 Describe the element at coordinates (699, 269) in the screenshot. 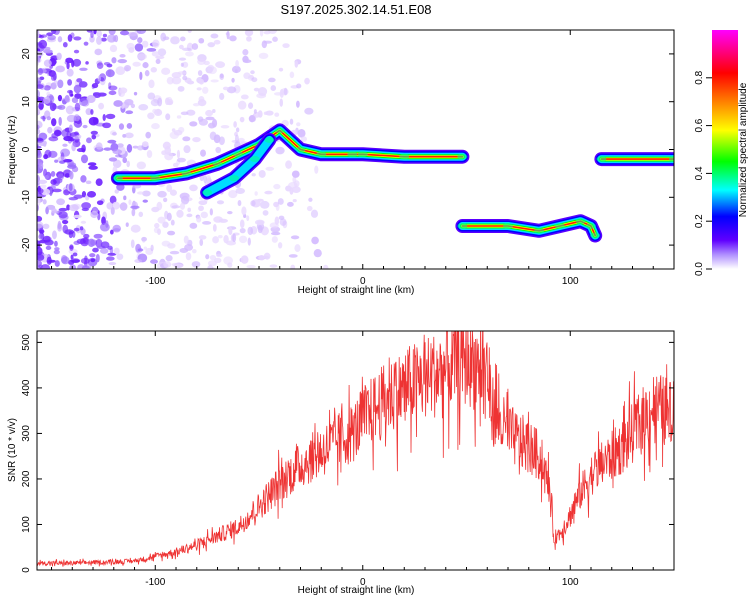

I see `colorbar-tick-label: 0.0` at that location.